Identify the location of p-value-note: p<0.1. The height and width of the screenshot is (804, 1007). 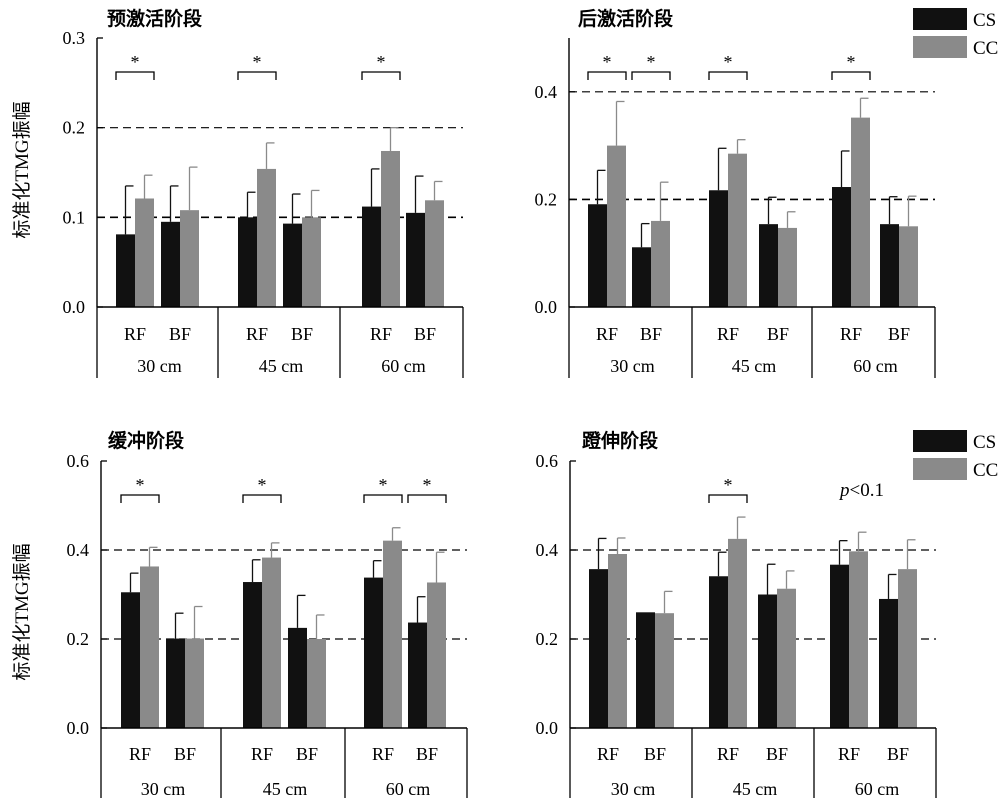
(861, 490).